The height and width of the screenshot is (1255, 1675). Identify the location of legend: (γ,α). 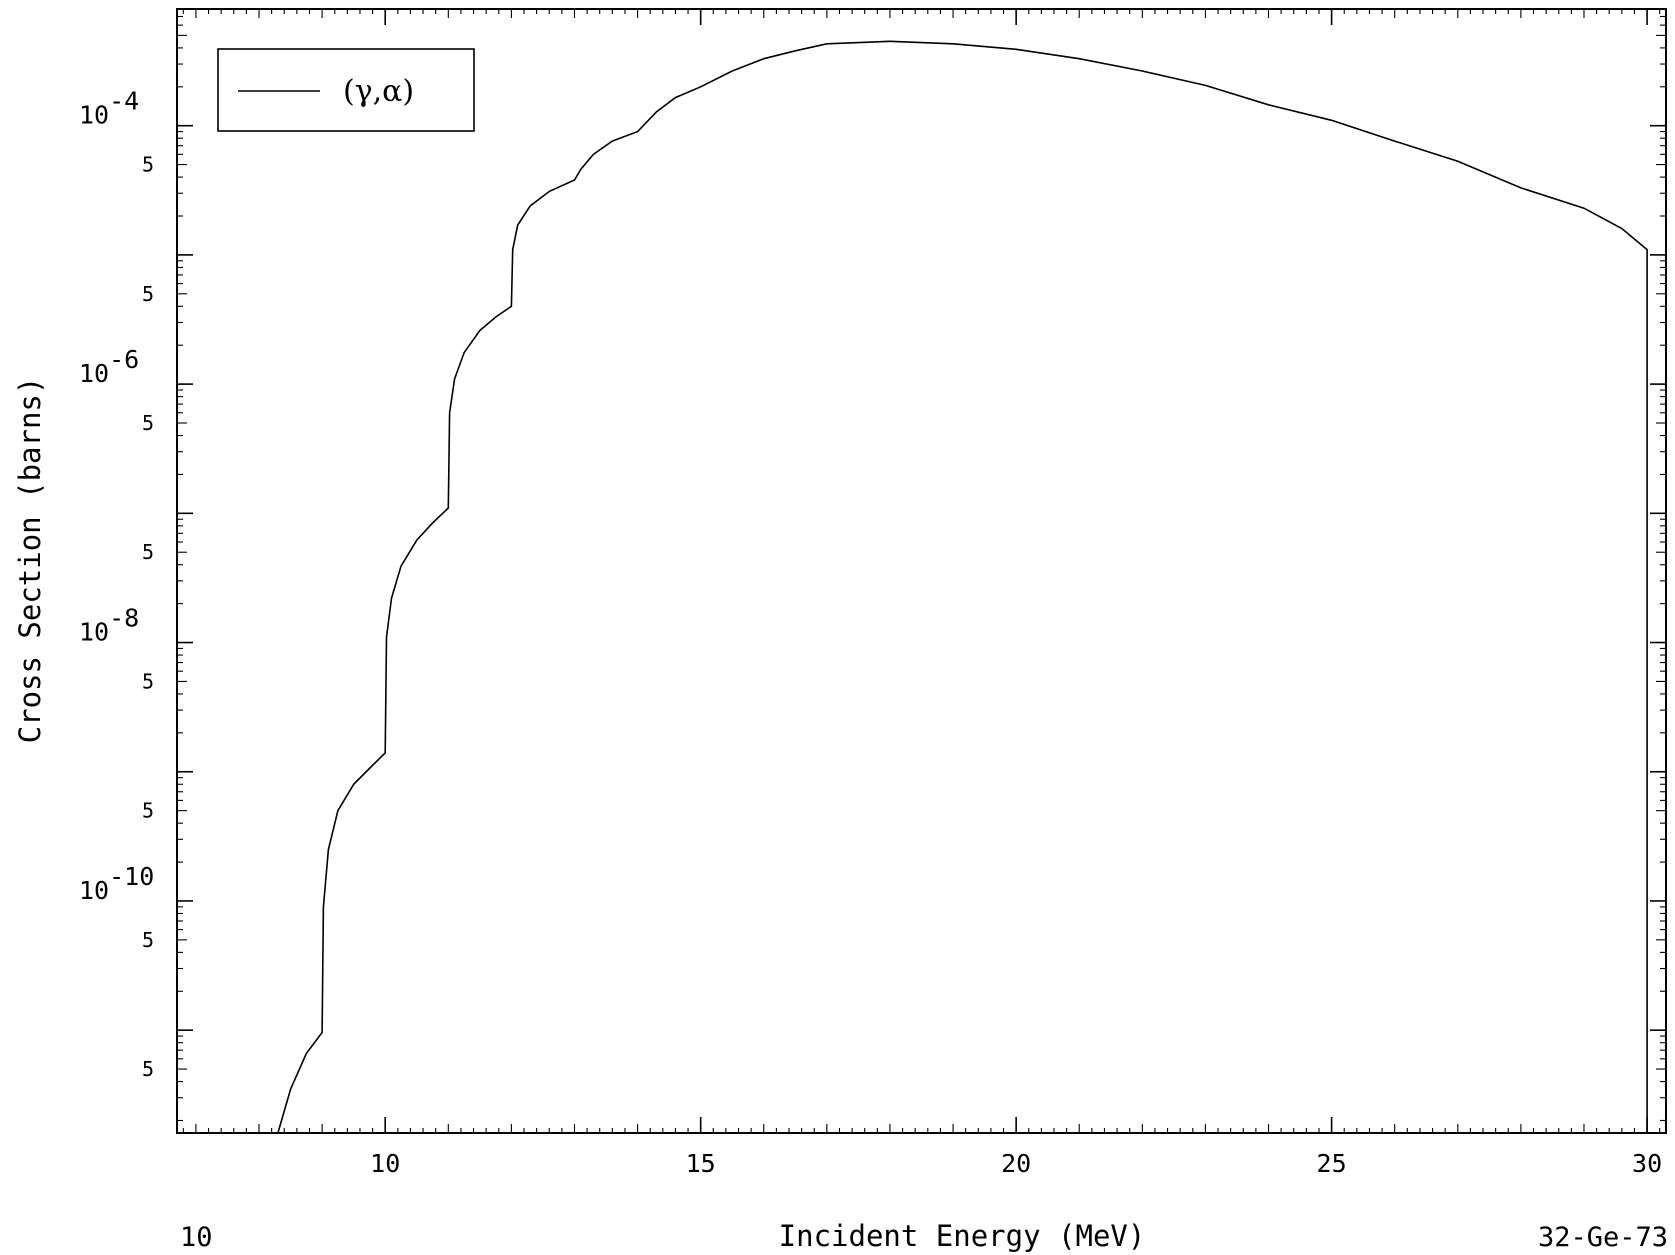
(346, 90).